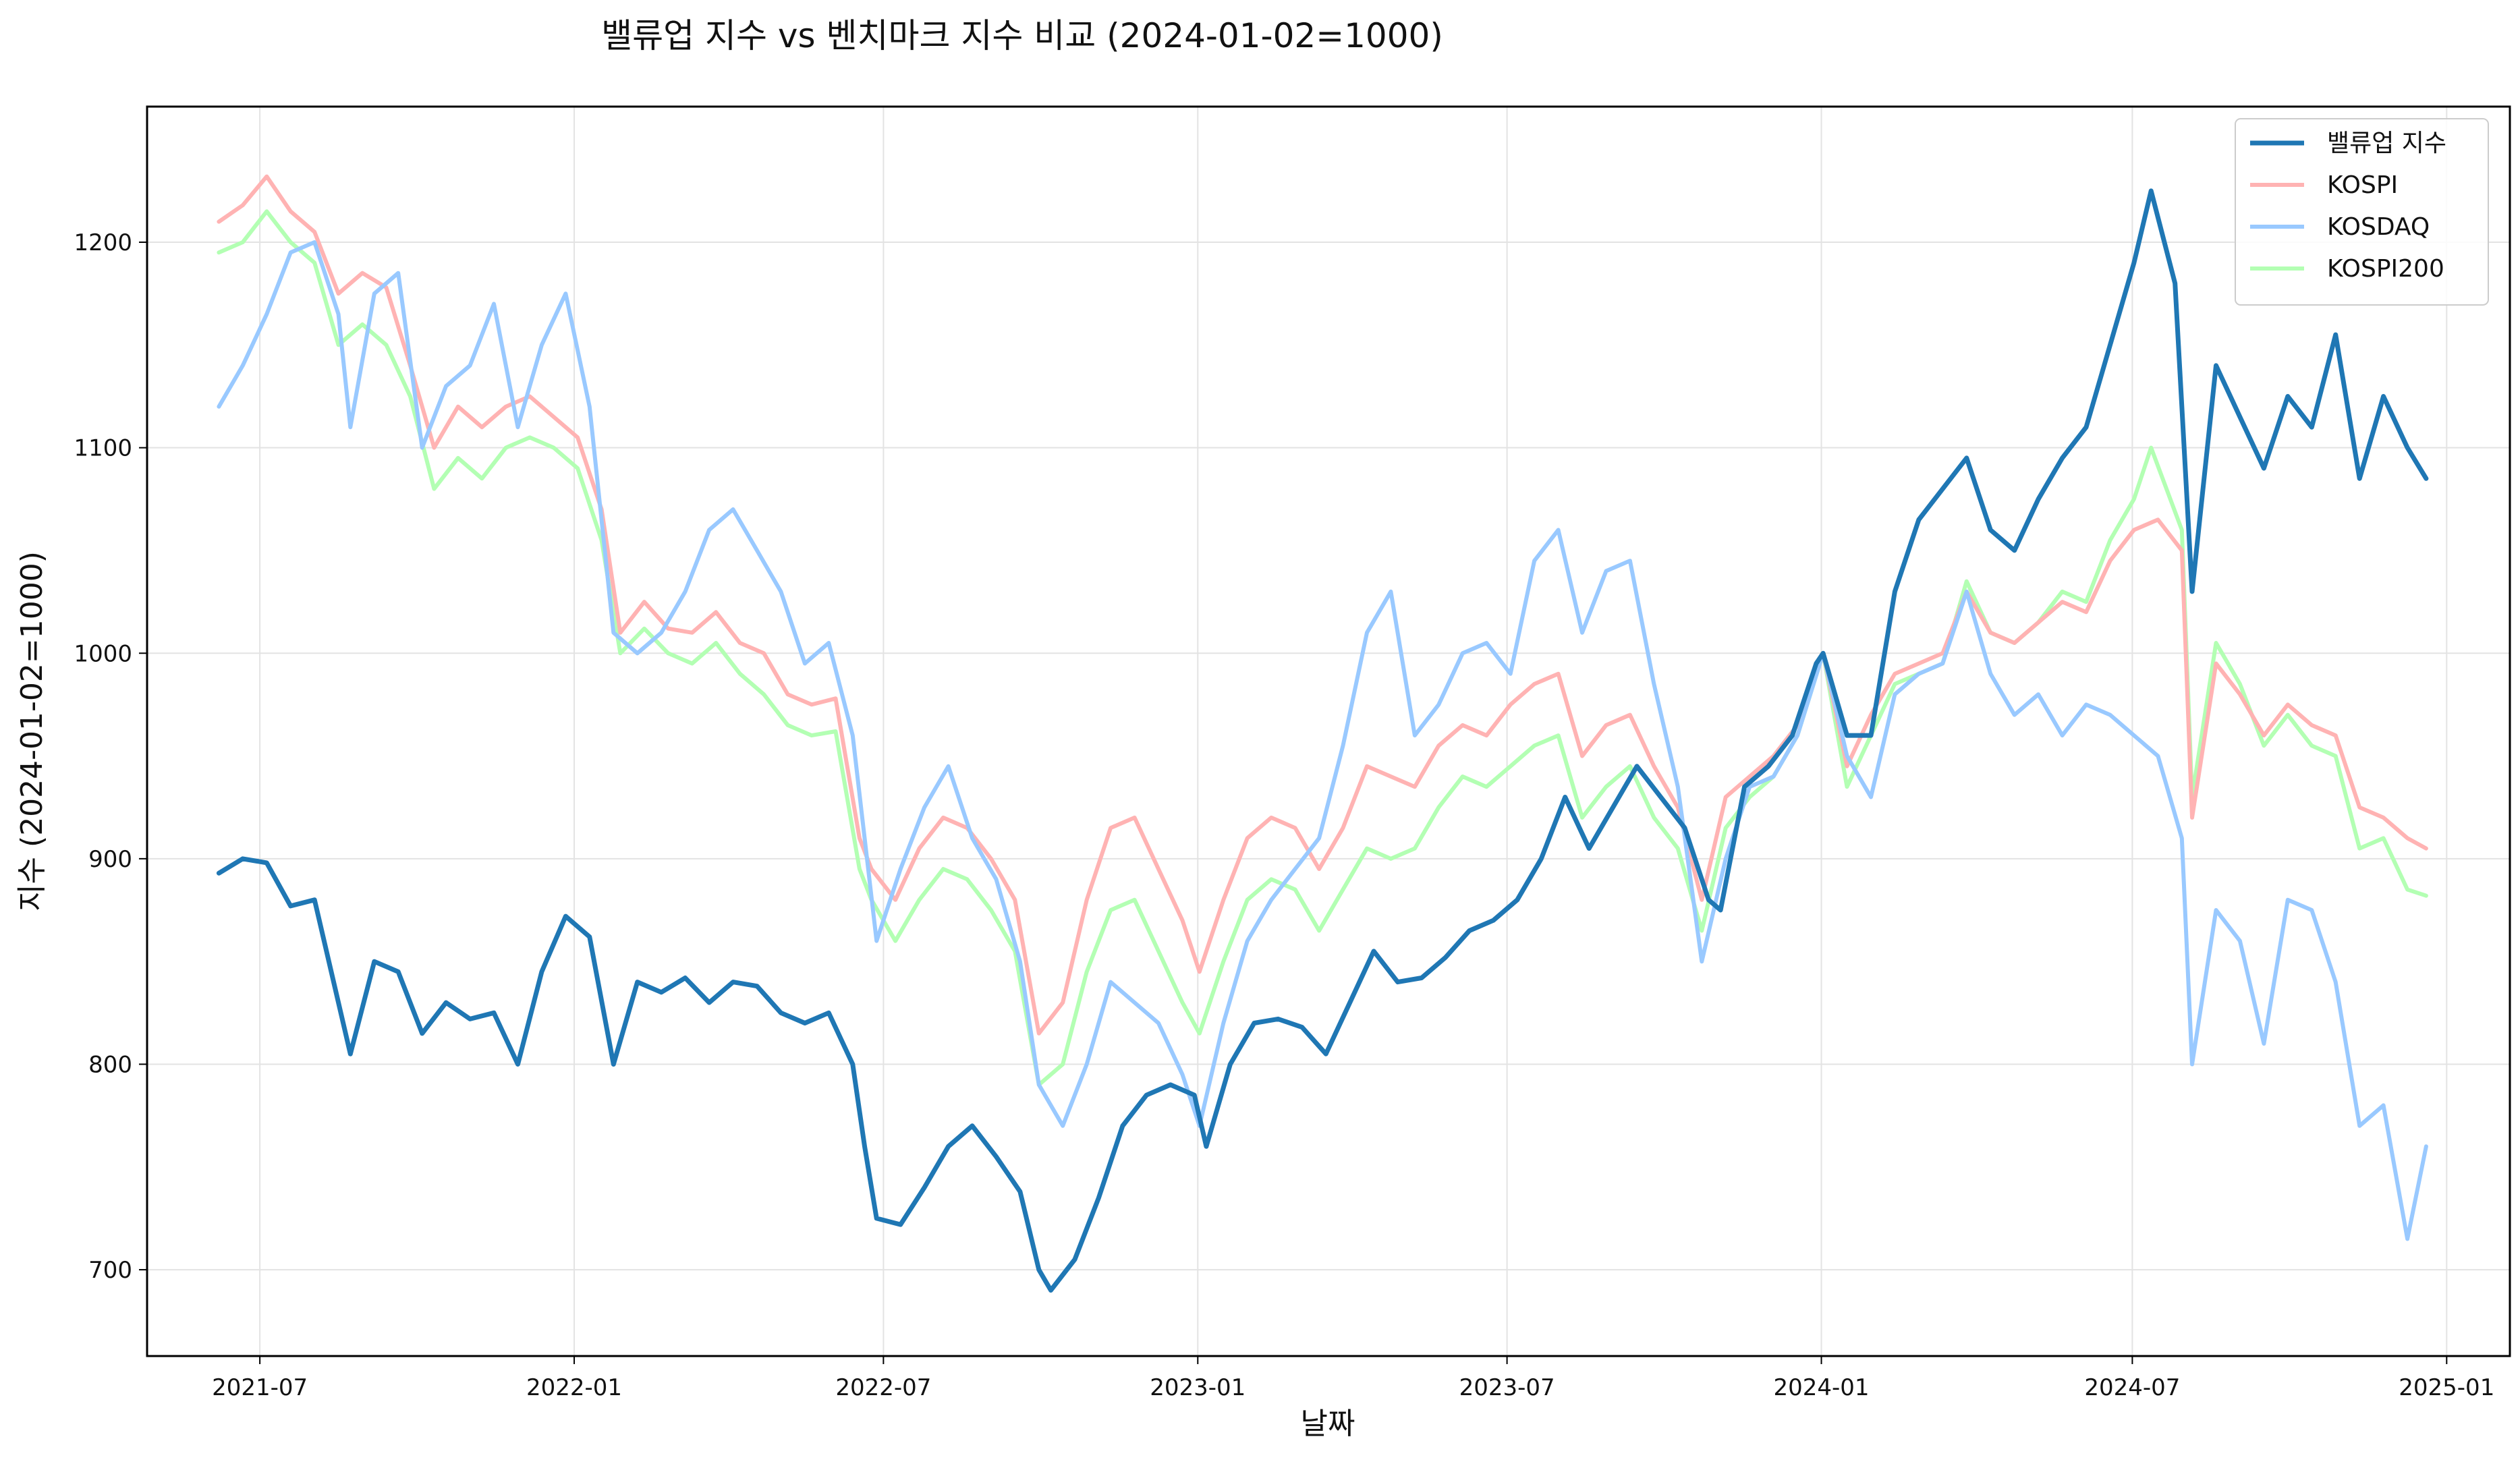  Describe the element at coordinates (1197, 1387) in the screenshot. I see `x-tick-label: 2023-01` at that location.